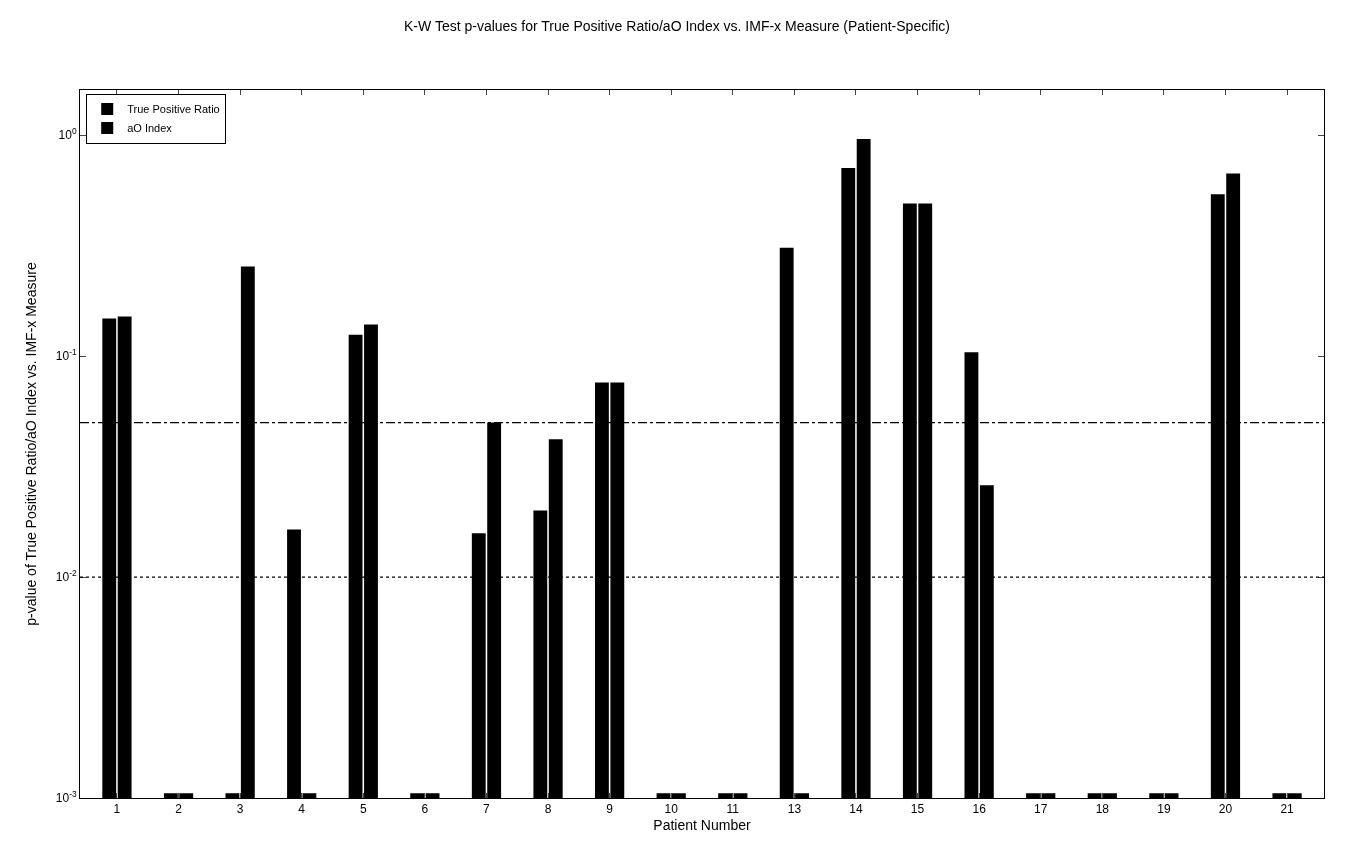 This screenshot has height=858, width=1354. I want to click on x-tick-label: 11, so click(733, 809).